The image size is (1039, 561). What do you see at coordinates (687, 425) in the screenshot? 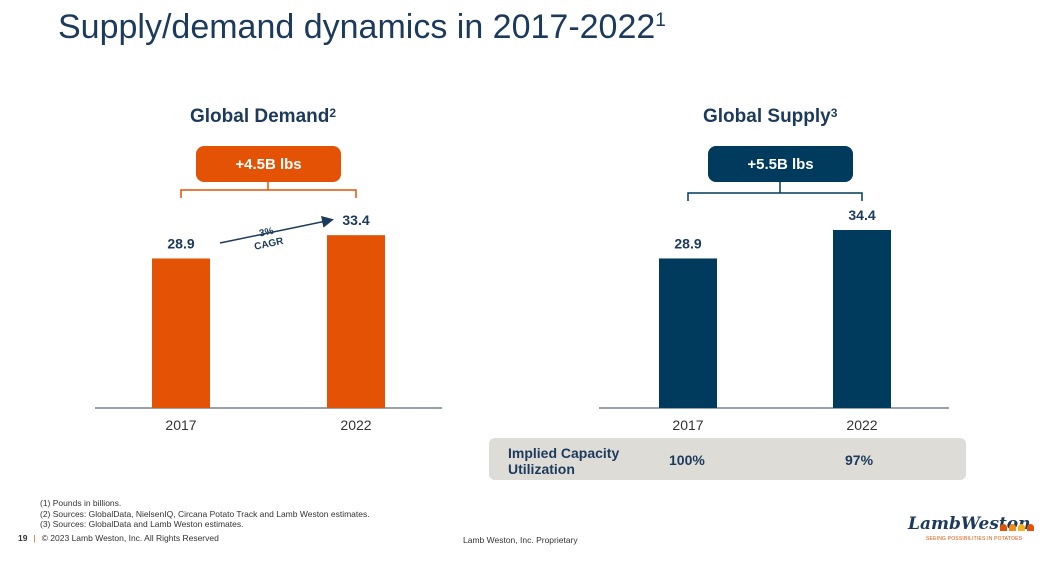
I see `supply-category-label-2017: 2017` at bounding box center [687, 425].